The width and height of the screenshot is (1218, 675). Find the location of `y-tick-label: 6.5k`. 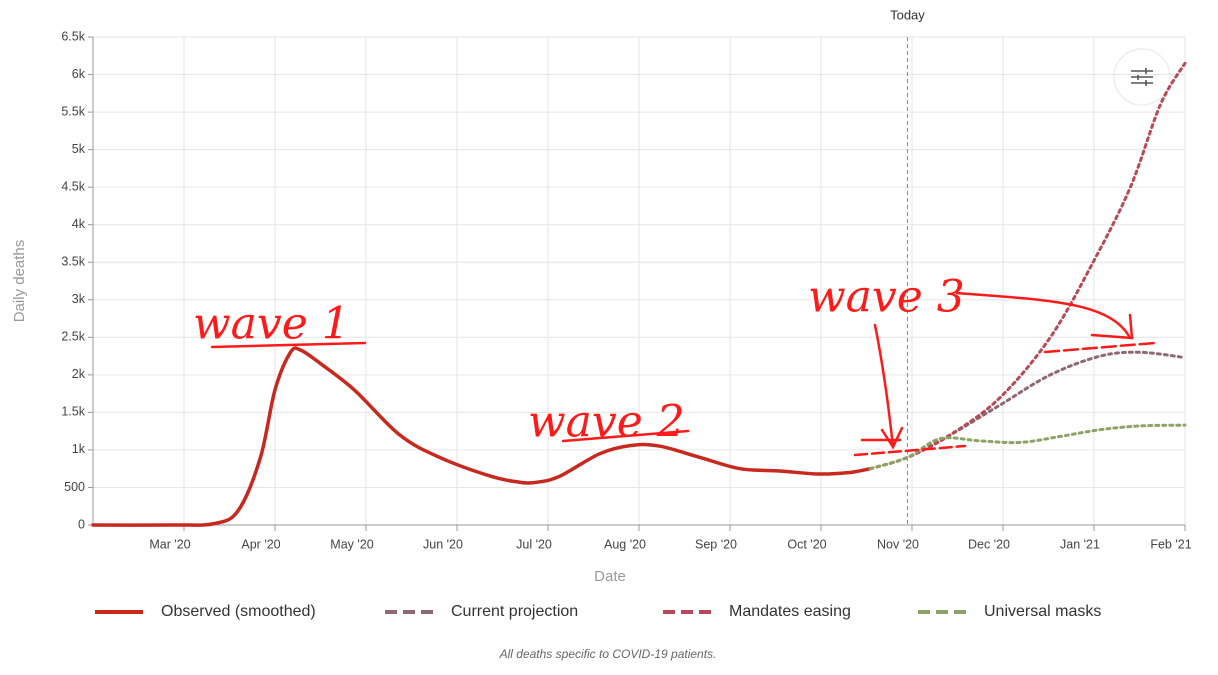

y-tick-label: 6.5k is located at coordinates (73, 36).